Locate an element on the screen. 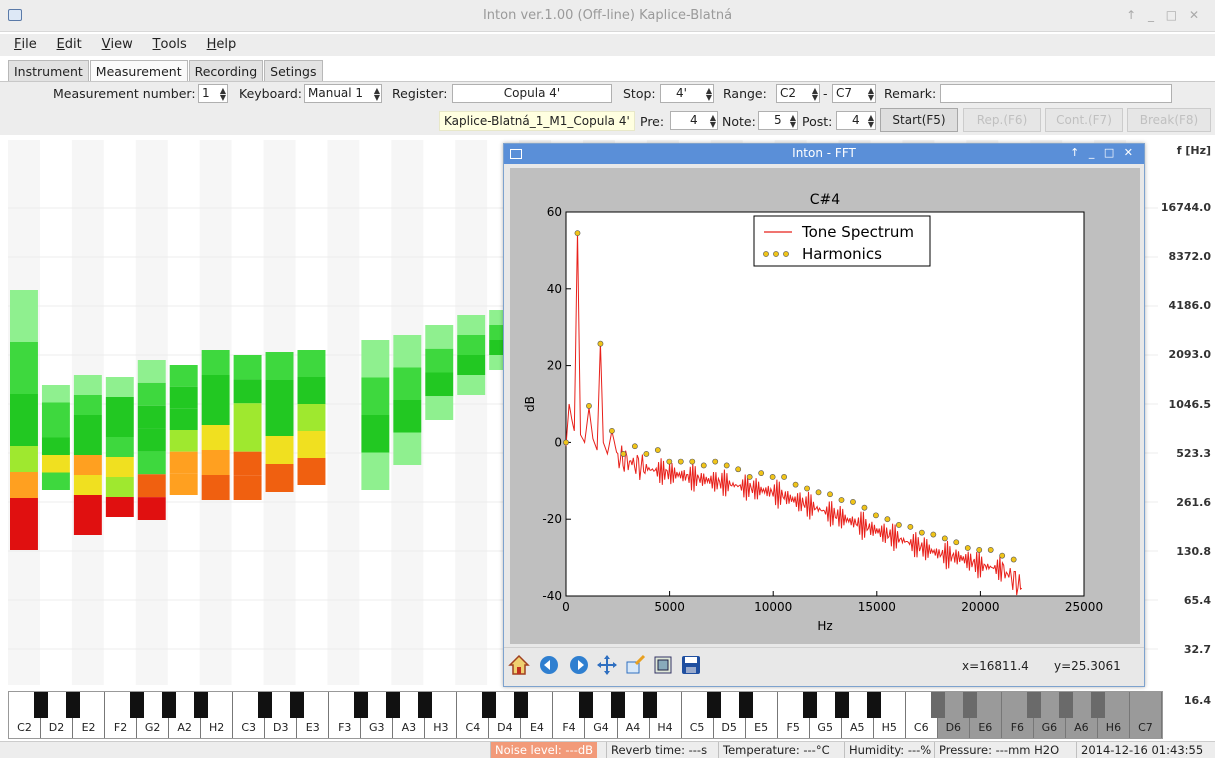 Image resolution: width=1215 pixels, height=758 pixels. frequency-label: 130.8 is located at coordinates (1193, 551).